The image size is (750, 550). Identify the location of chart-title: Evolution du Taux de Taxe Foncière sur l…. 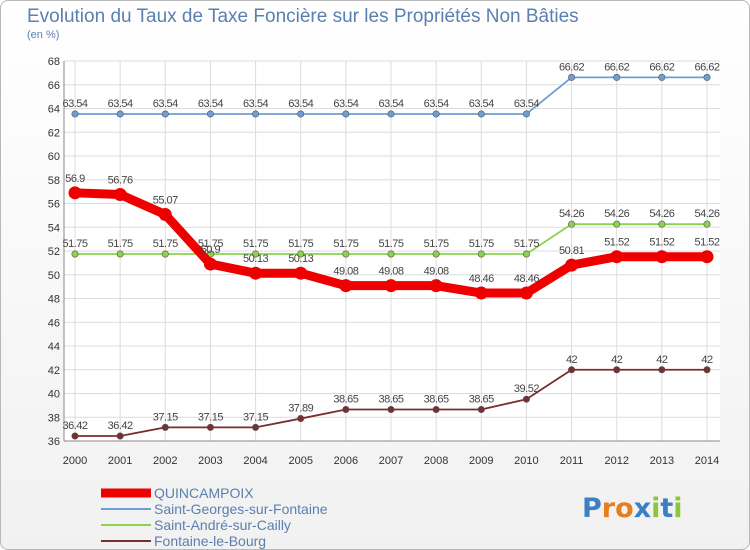
(303, 16).